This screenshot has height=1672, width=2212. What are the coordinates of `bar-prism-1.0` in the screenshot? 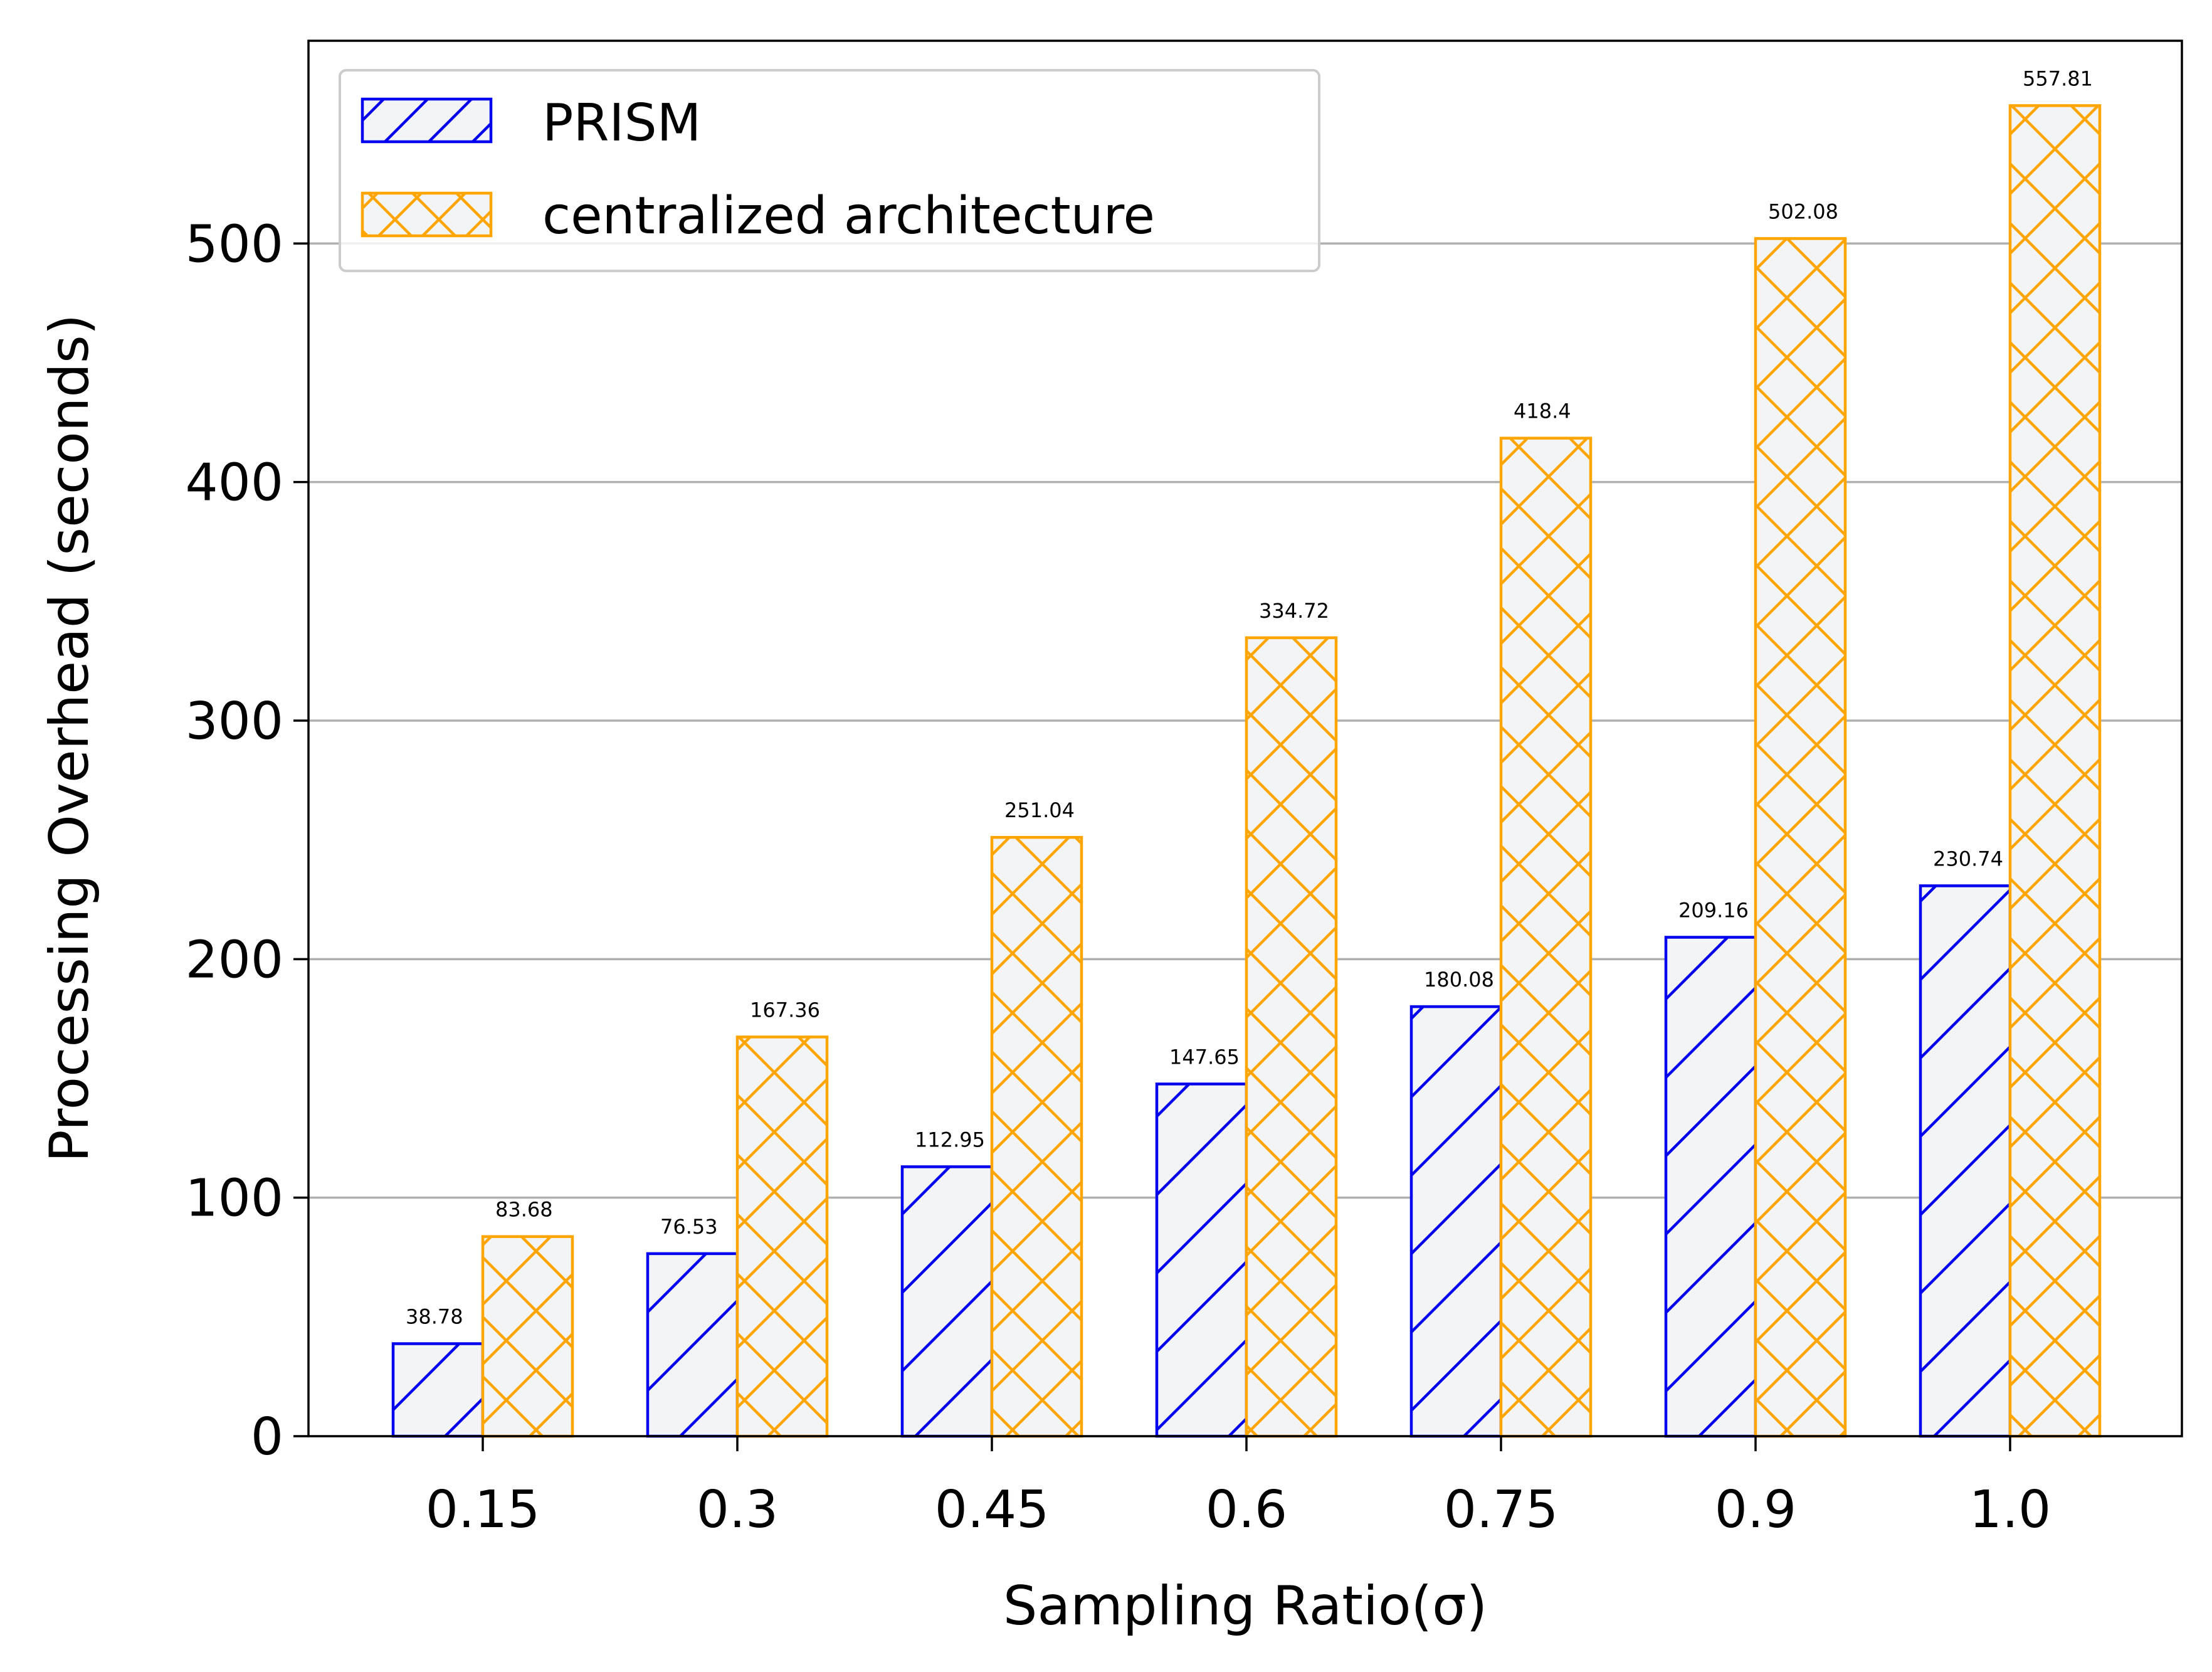 It's located at (1966, 1161).